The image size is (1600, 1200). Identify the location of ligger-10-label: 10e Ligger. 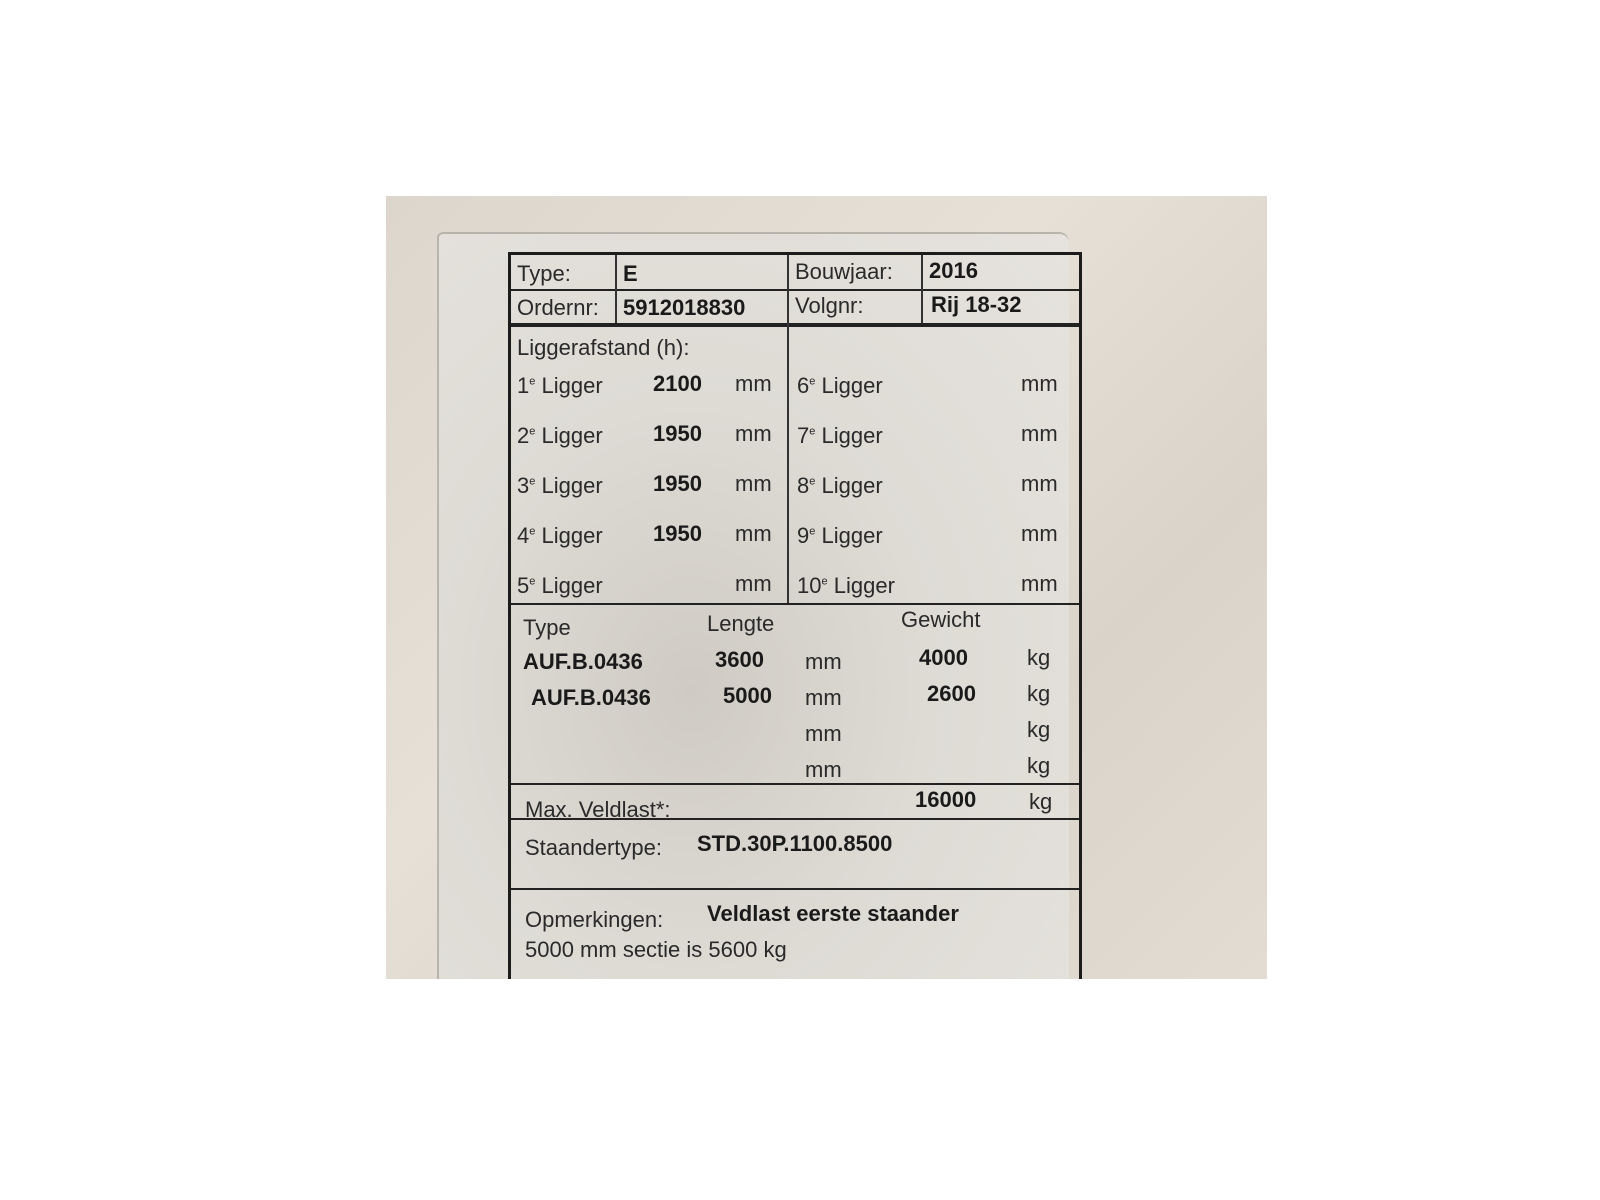
(846, 586).